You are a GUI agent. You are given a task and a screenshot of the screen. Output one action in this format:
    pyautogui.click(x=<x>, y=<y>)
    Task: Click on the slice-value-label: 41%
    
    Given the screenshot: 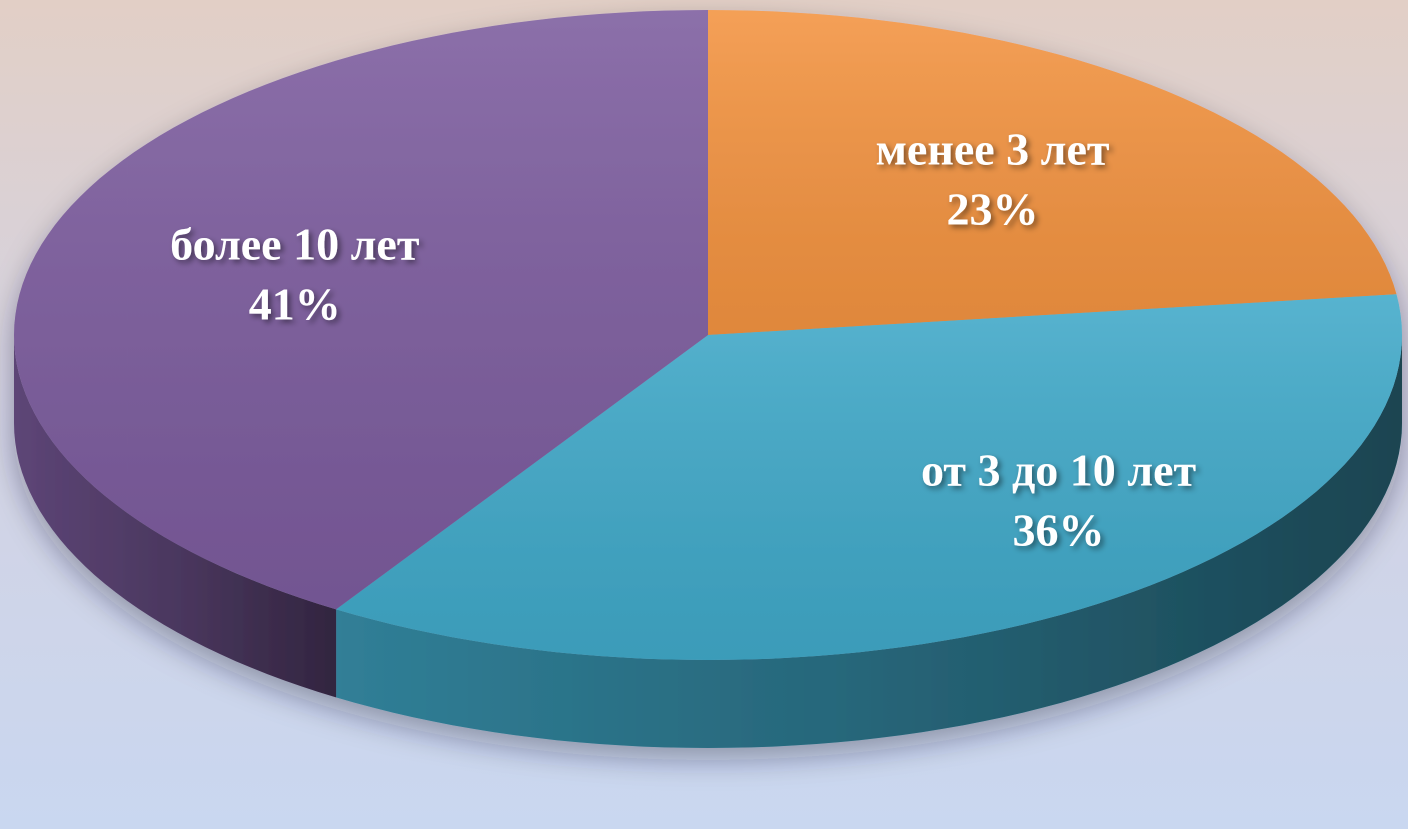 What is the action you would take?
    pyautogui.click(x=295, y=303)
    